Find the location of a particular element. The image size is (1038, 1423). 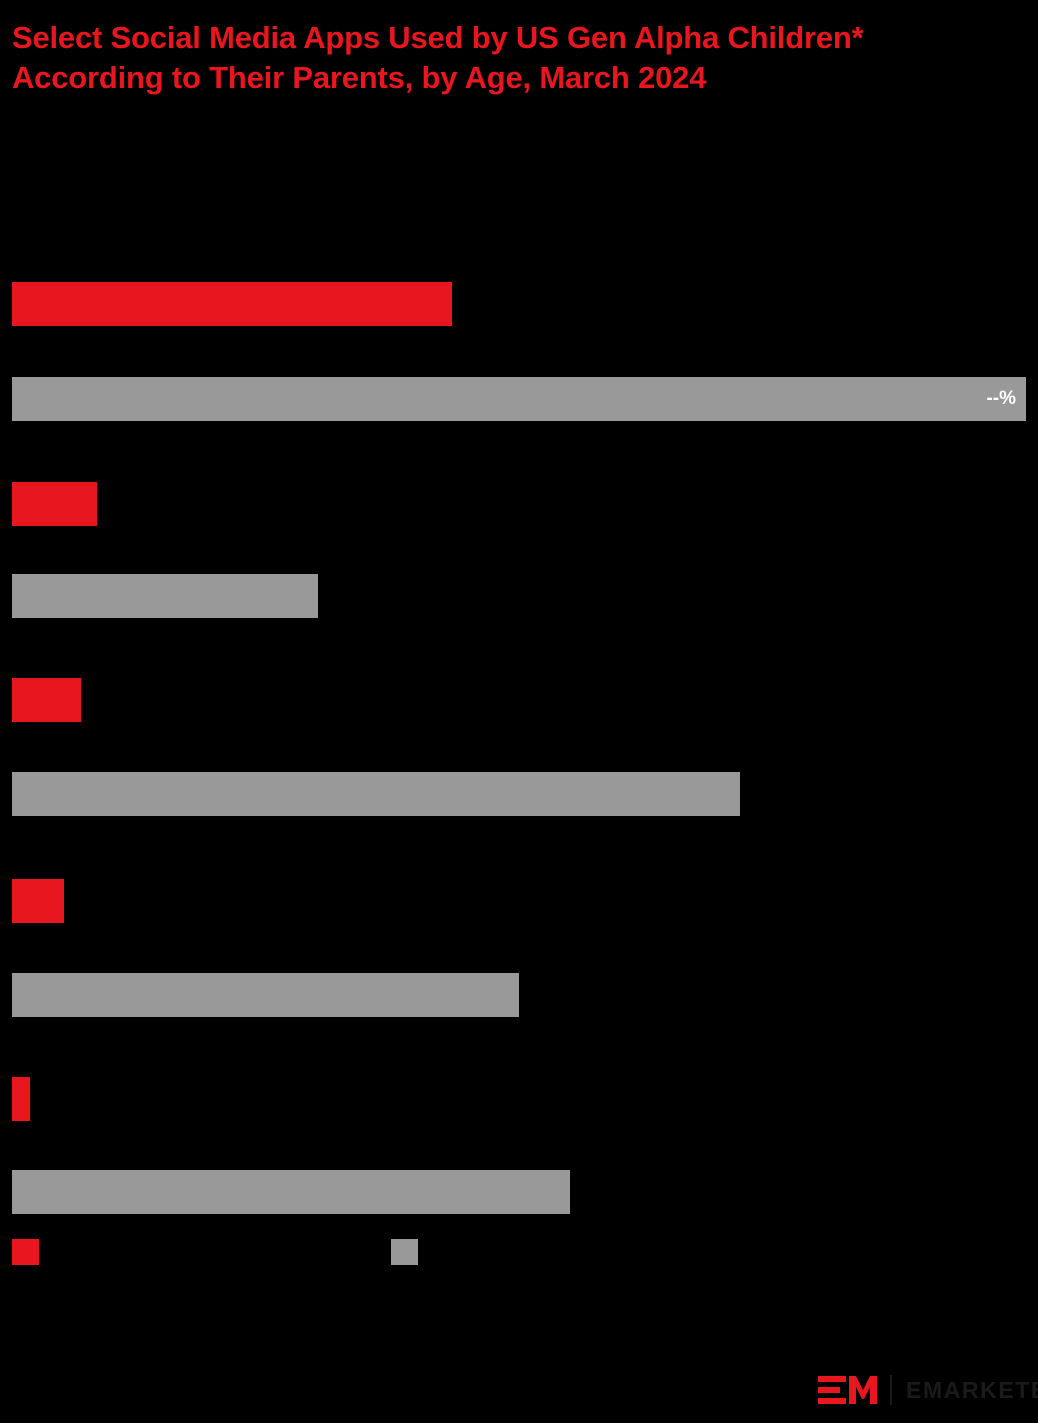

value-label-b-1: --% is located at coordinates (1001, 398).